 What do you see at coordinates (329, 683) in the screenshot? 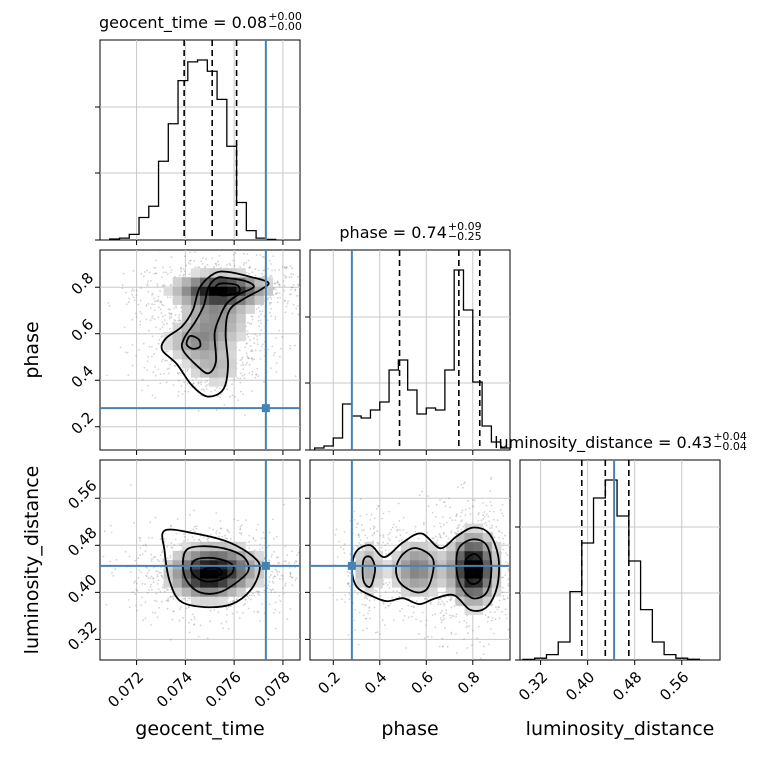
I see `x-tick-label: 0.2` at bounding box center [329, 683].